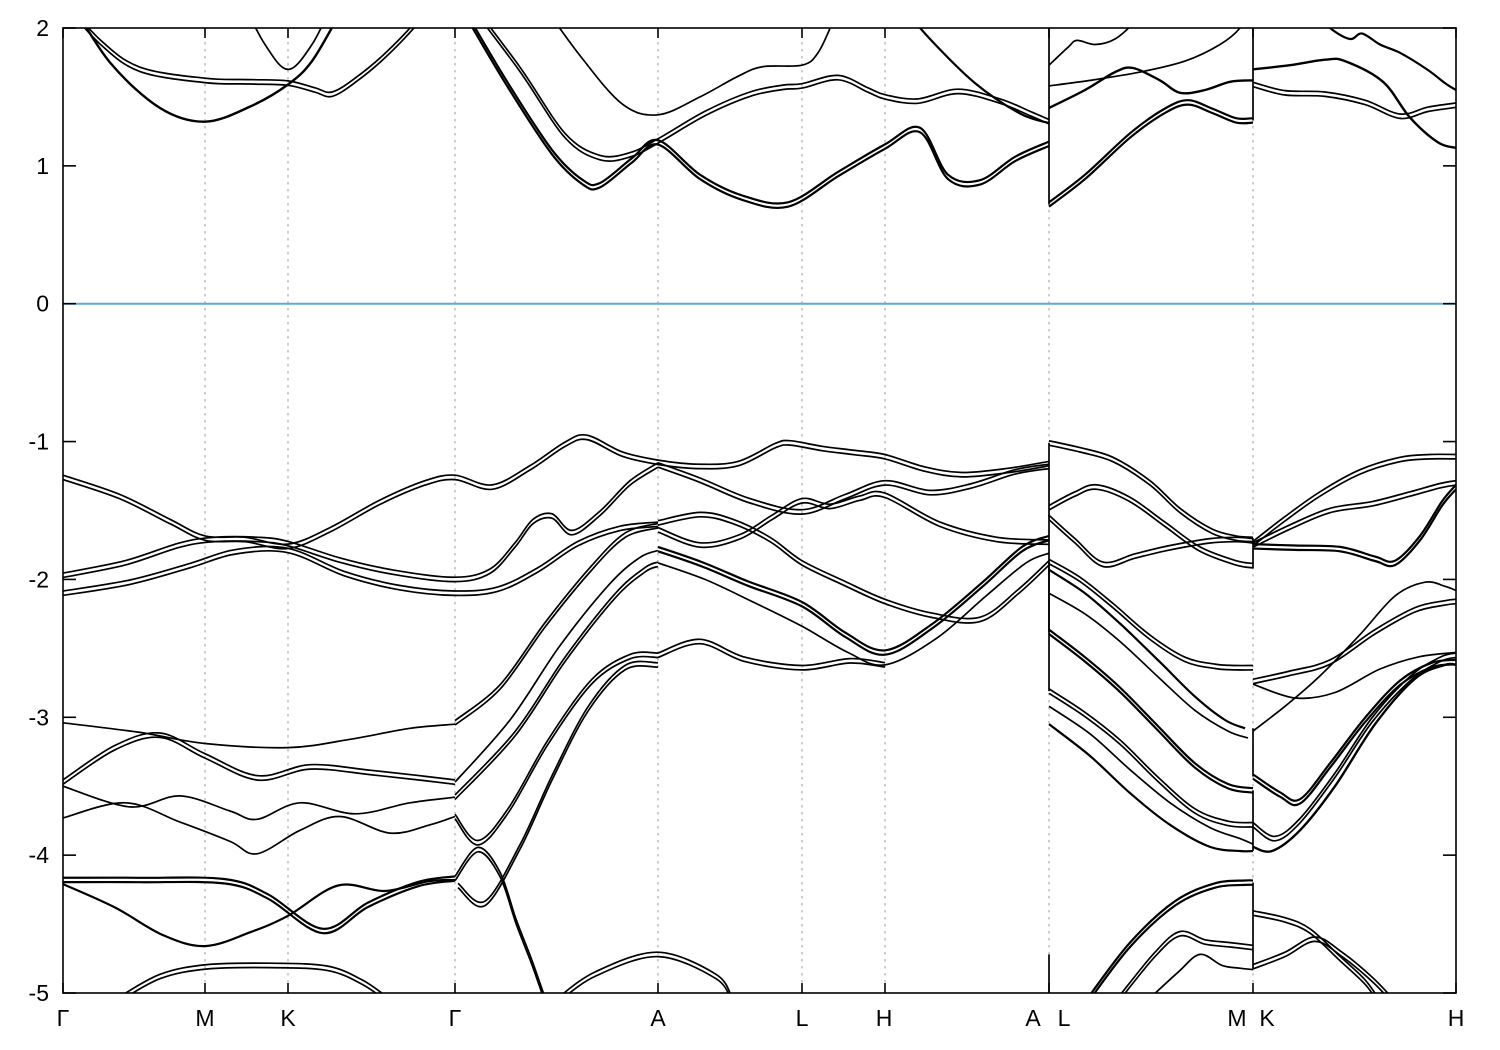  Describe the element at coordinates (1267, 1018) in the screenshot. I see `x-axis-kpoint-label: K` at that location.